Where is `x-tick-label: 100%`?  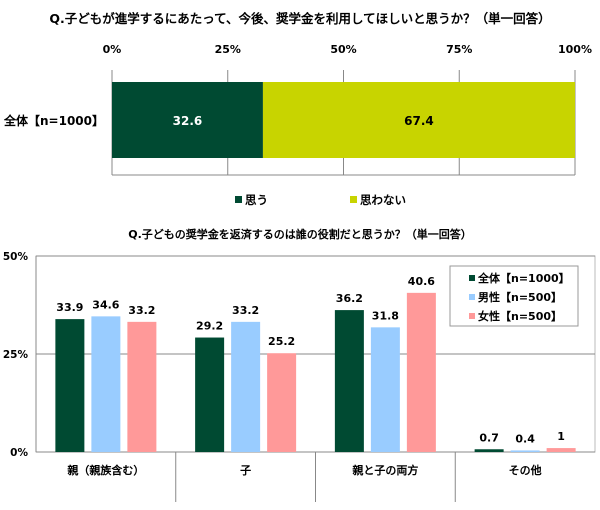
x-tick-label: 100% is located at coordinates (575, 49).